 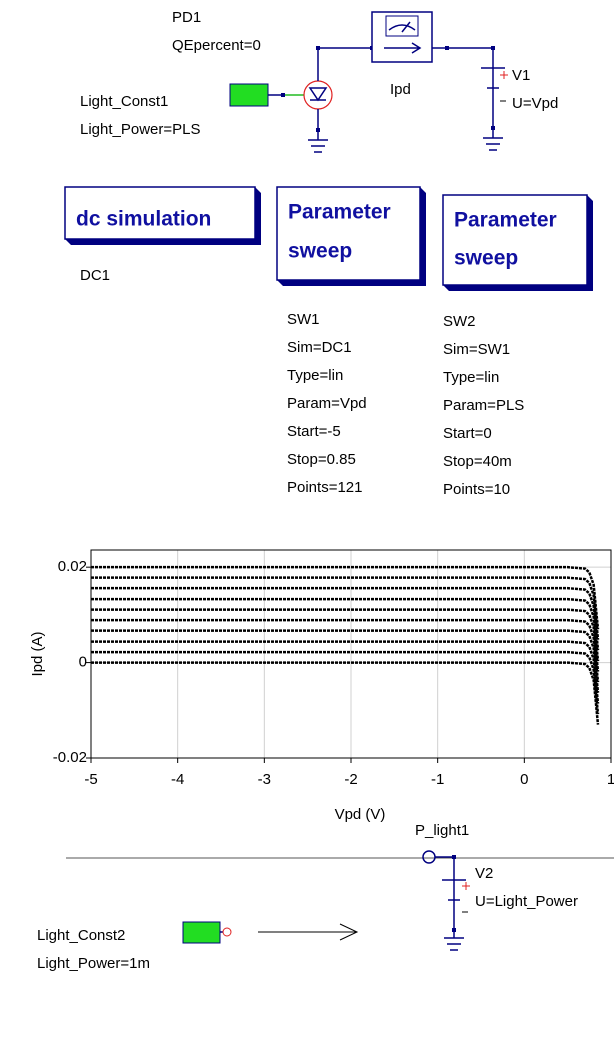 What do you see at coordinates (493, 78) in the screenshot?
I see `voltage-source` at bounding box center [493, 78].